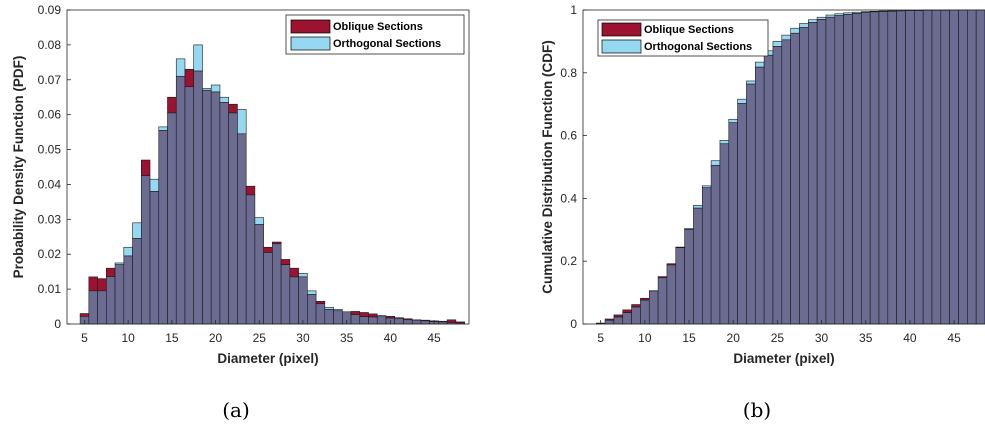 This screenshot has width=985, height=425. What do you see at coordinates (310, 43) in the screenshot?
I see `pdf-legend-swatch-orthogonal` at bounding box center [310, 43].